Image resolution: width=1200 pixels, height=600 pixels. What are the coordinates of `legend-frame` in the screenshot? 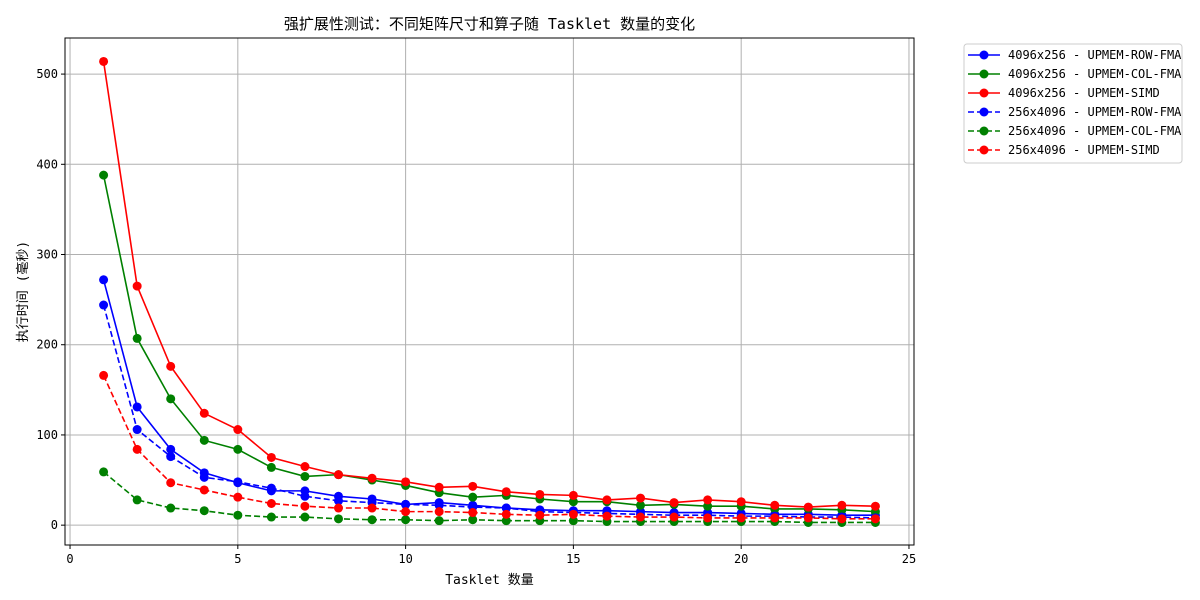 It's located at (1073, 103).